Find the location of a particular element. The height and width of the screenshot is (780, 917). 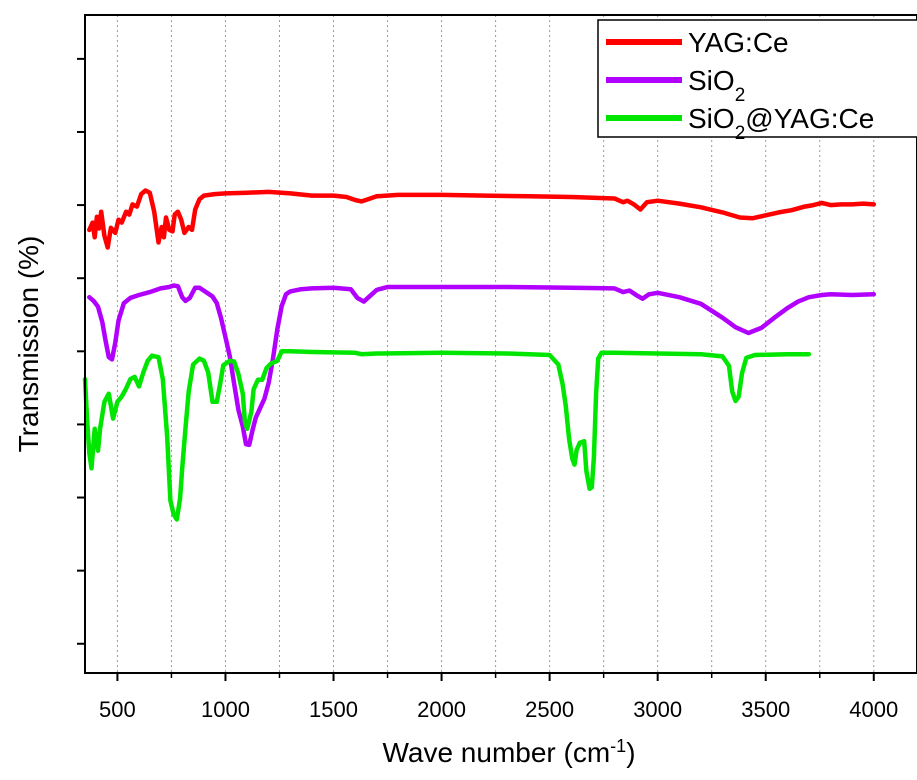

x-tick-label: 500 is located at coordinates (117, 709).